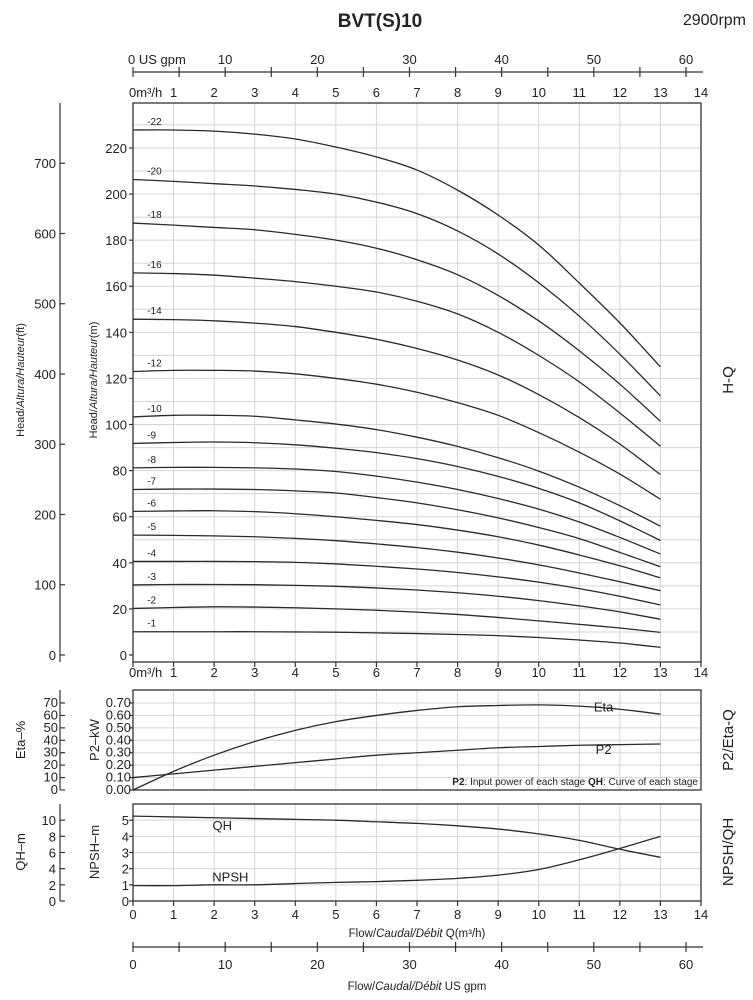  I want to click on m3h-tick-label-bottom: 2, so click(214, 914).